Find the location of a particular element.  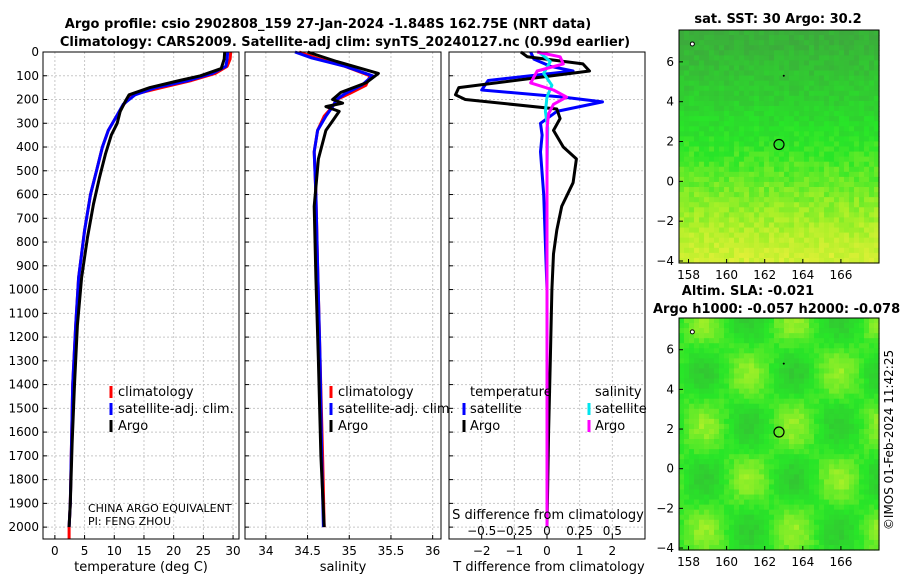

series-line-satellite-adj-clim- is located at coordinates (334, 289).